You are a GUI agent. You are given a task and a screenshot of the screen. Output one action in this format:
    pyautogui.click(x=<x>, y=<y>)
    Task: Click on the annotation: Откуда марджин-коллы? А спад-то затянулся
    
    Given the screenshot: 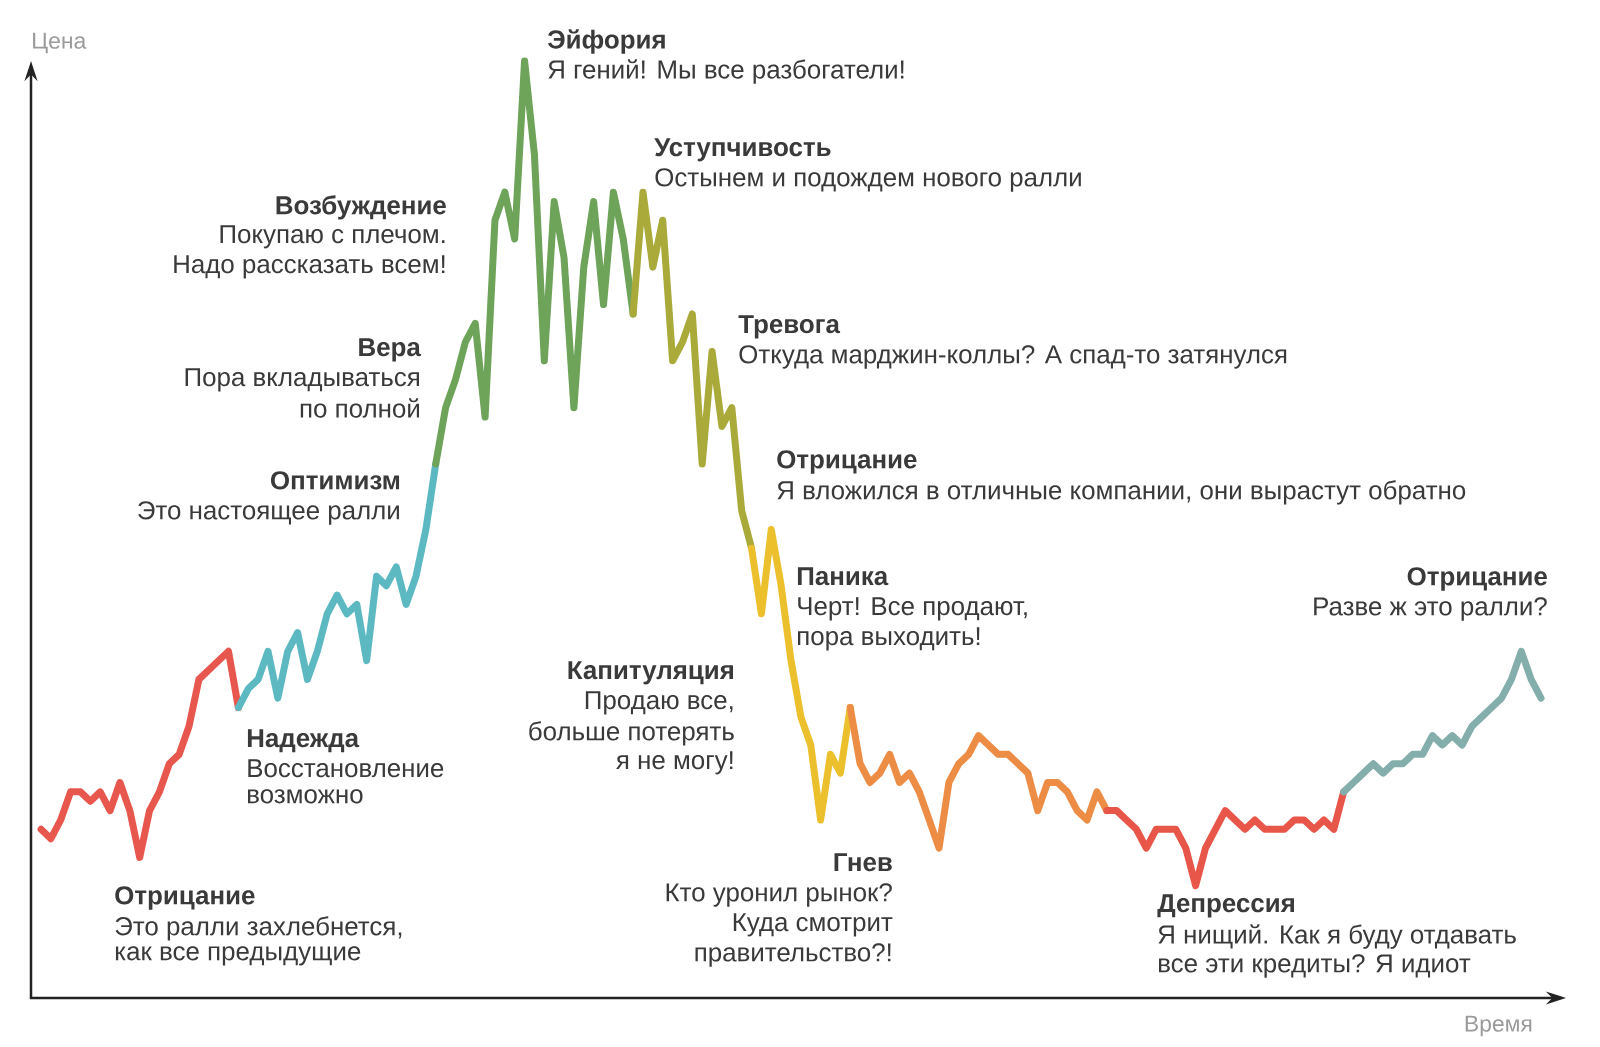 What is the action you would take?
    pyautogui.click(x=1013, y=357)
    